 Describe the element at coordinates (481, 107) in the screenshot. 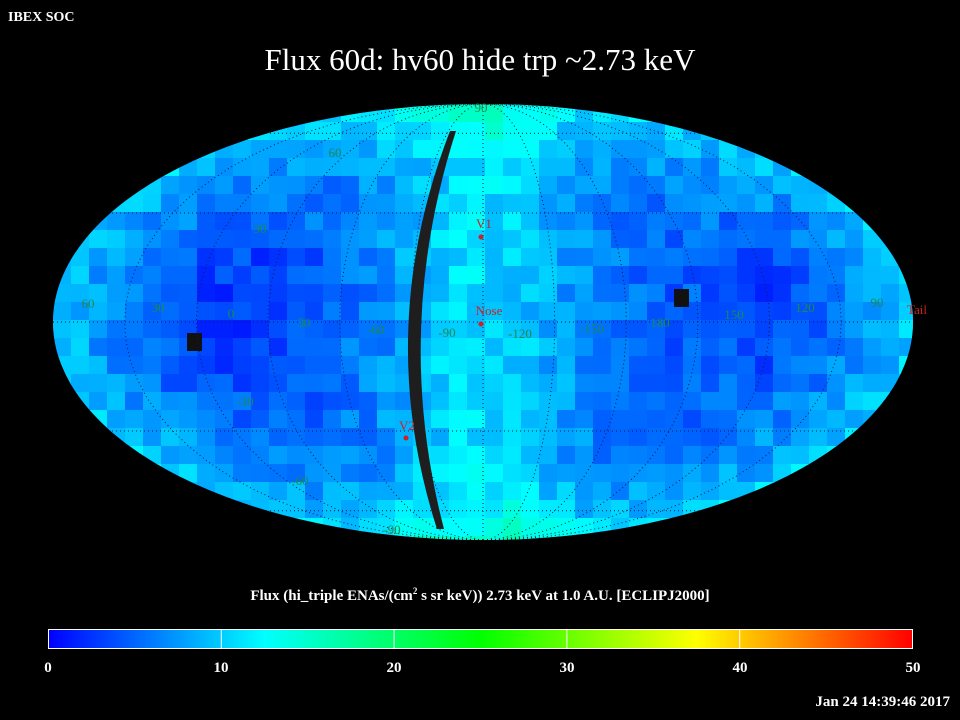

I see `lat-label: 90` at that location.